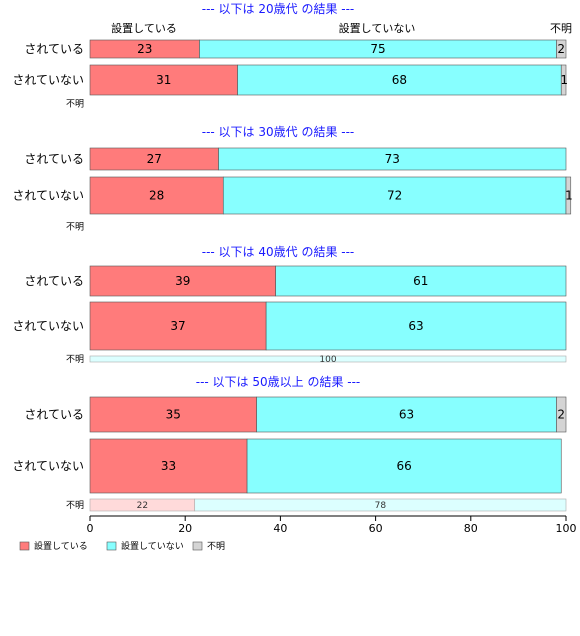  What do you see at coordinates (278, 382) in the screenshot?
I see `panel-title: --- 以下は 50歳以上 の結果 ---` at bounding box center [278, 382].